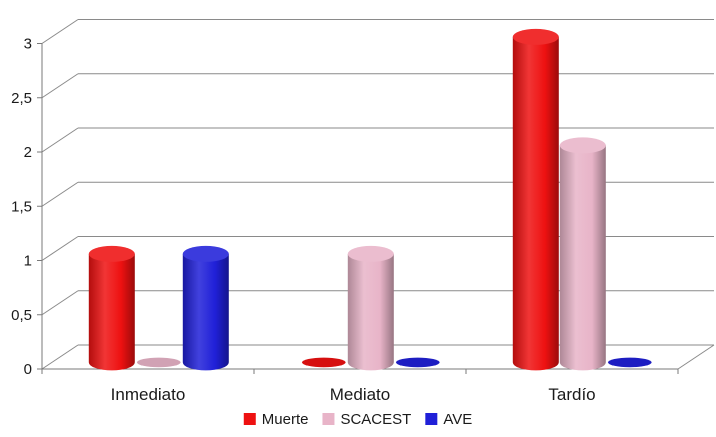  What do you see at coordinates (375, 419) in the screenshot?
I see `legend-label: SCACEST` at bounding box center [375, 419].